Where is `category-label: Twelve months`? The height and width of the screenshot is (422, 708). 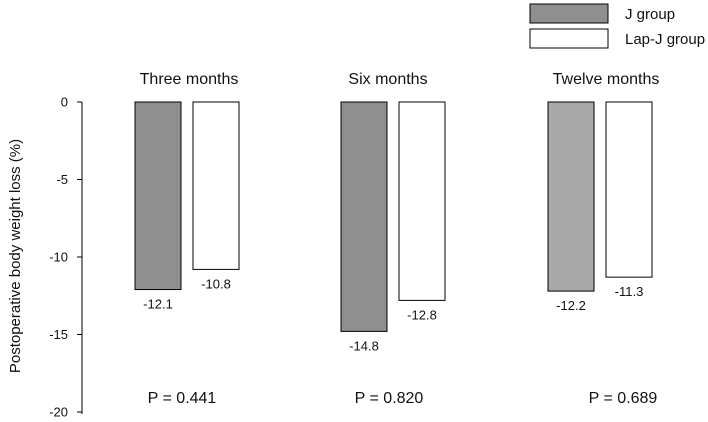
category-label: Twelve months is located at coordinates (606, 79).